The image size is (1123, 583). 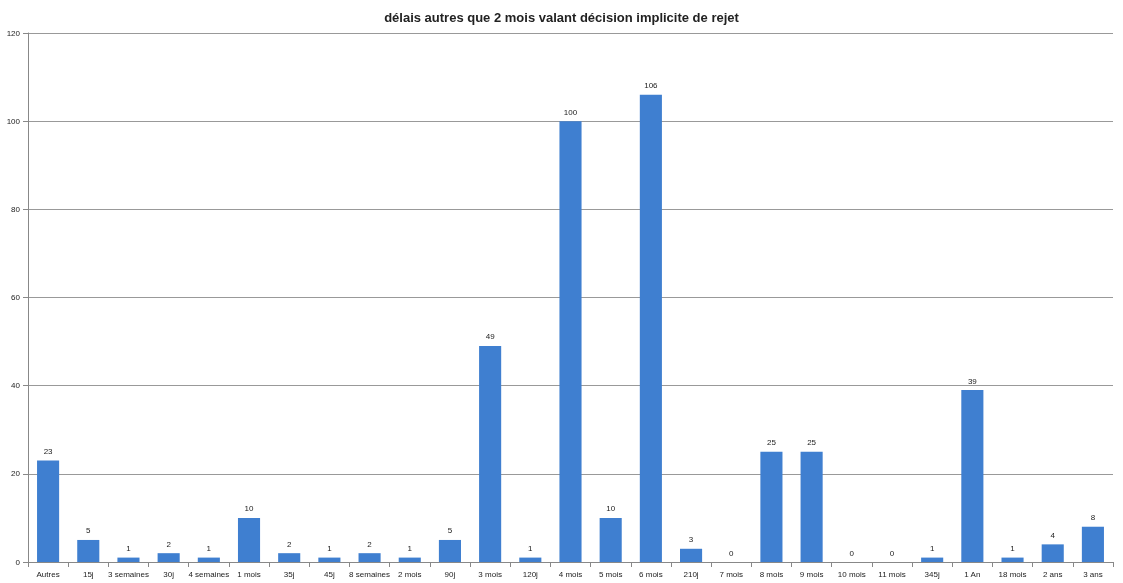 I want to click on x-tick-label: 2 mois, so click(x=409, y=574).